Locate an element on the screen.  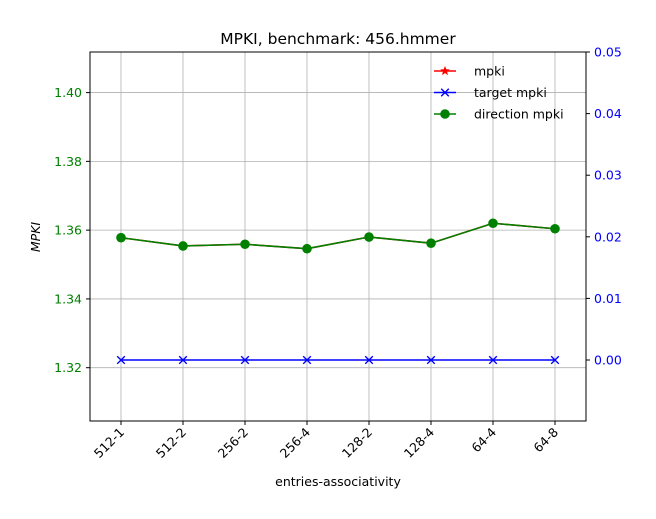
y-right-tick-label: 0.01 is located at coordinates (608, 298).